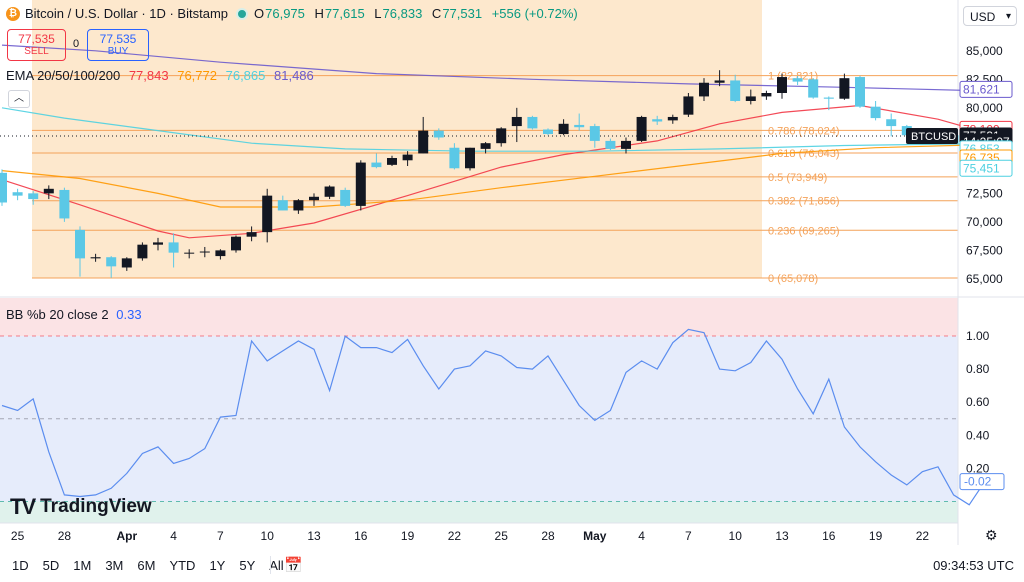 The image size is (1024, 582). Describe the element at coordinates (217, 565) in the screenshot. I see `range-1y: 1Y` at that location.